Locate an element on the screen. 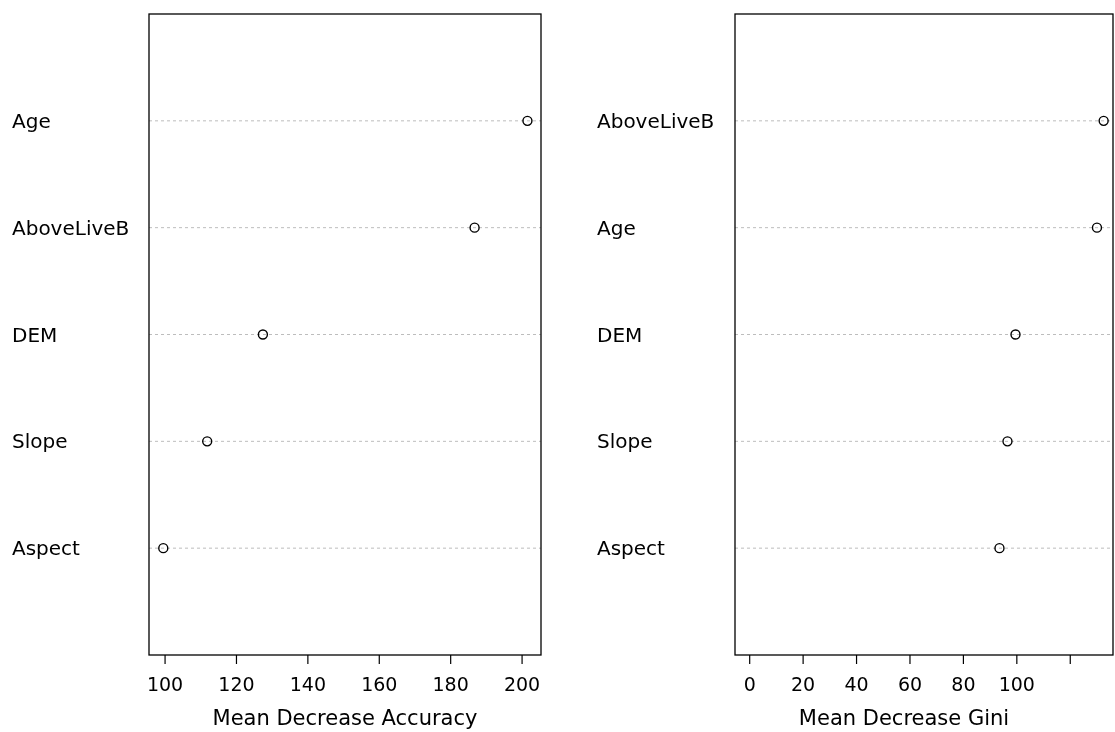 This screenshot has height=732, width=1115. x-tick-label: 120 is located at coordinates (236, 684).